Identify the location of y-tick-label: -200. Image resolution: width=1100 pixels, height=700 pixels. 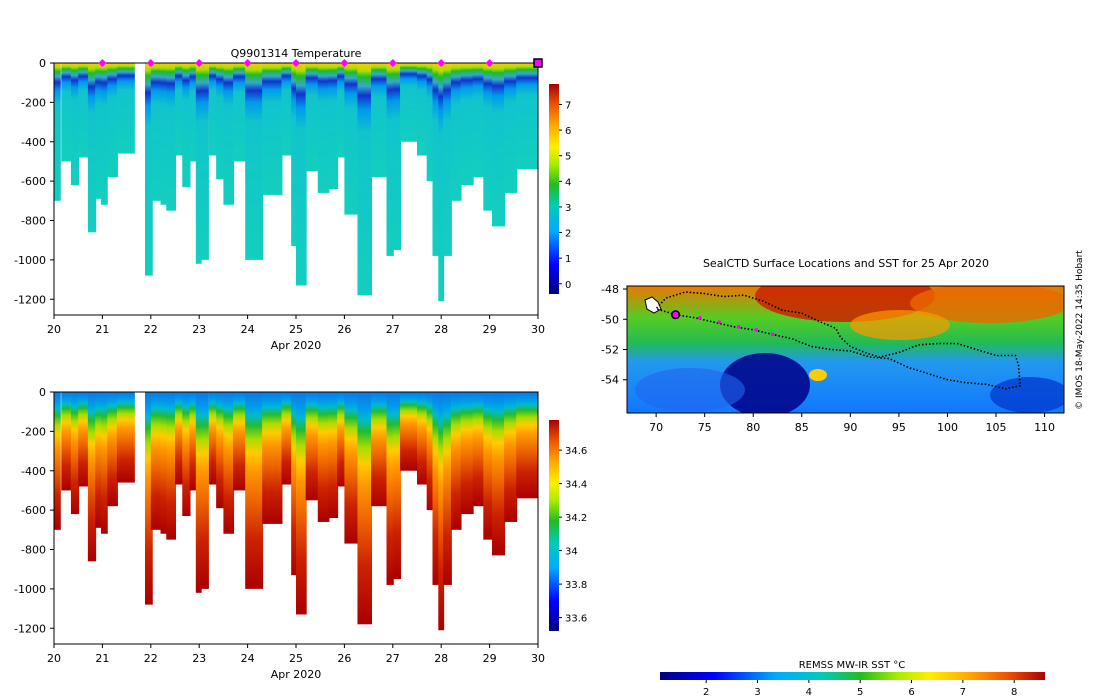
(33, 102).